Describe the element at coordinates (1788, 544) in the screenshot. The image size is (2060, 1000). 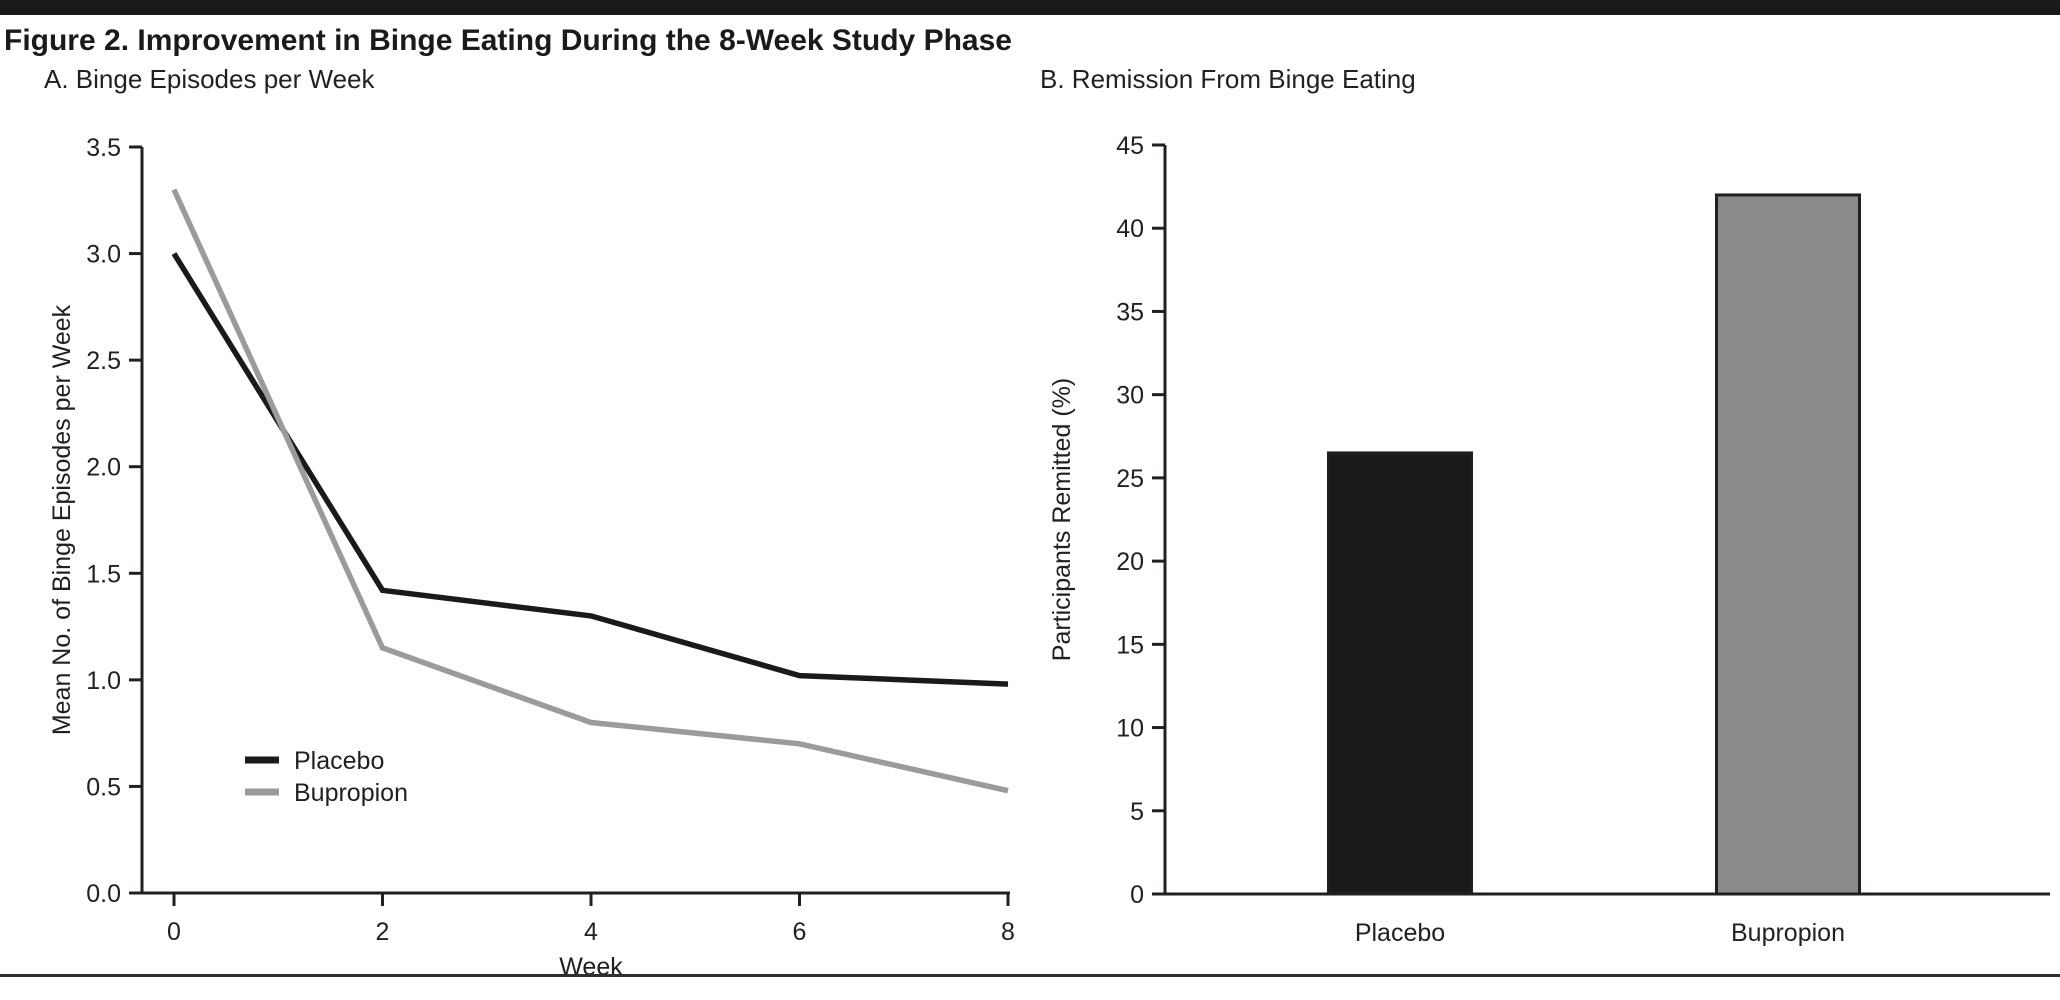
I see `bupropion-bar` at that location.